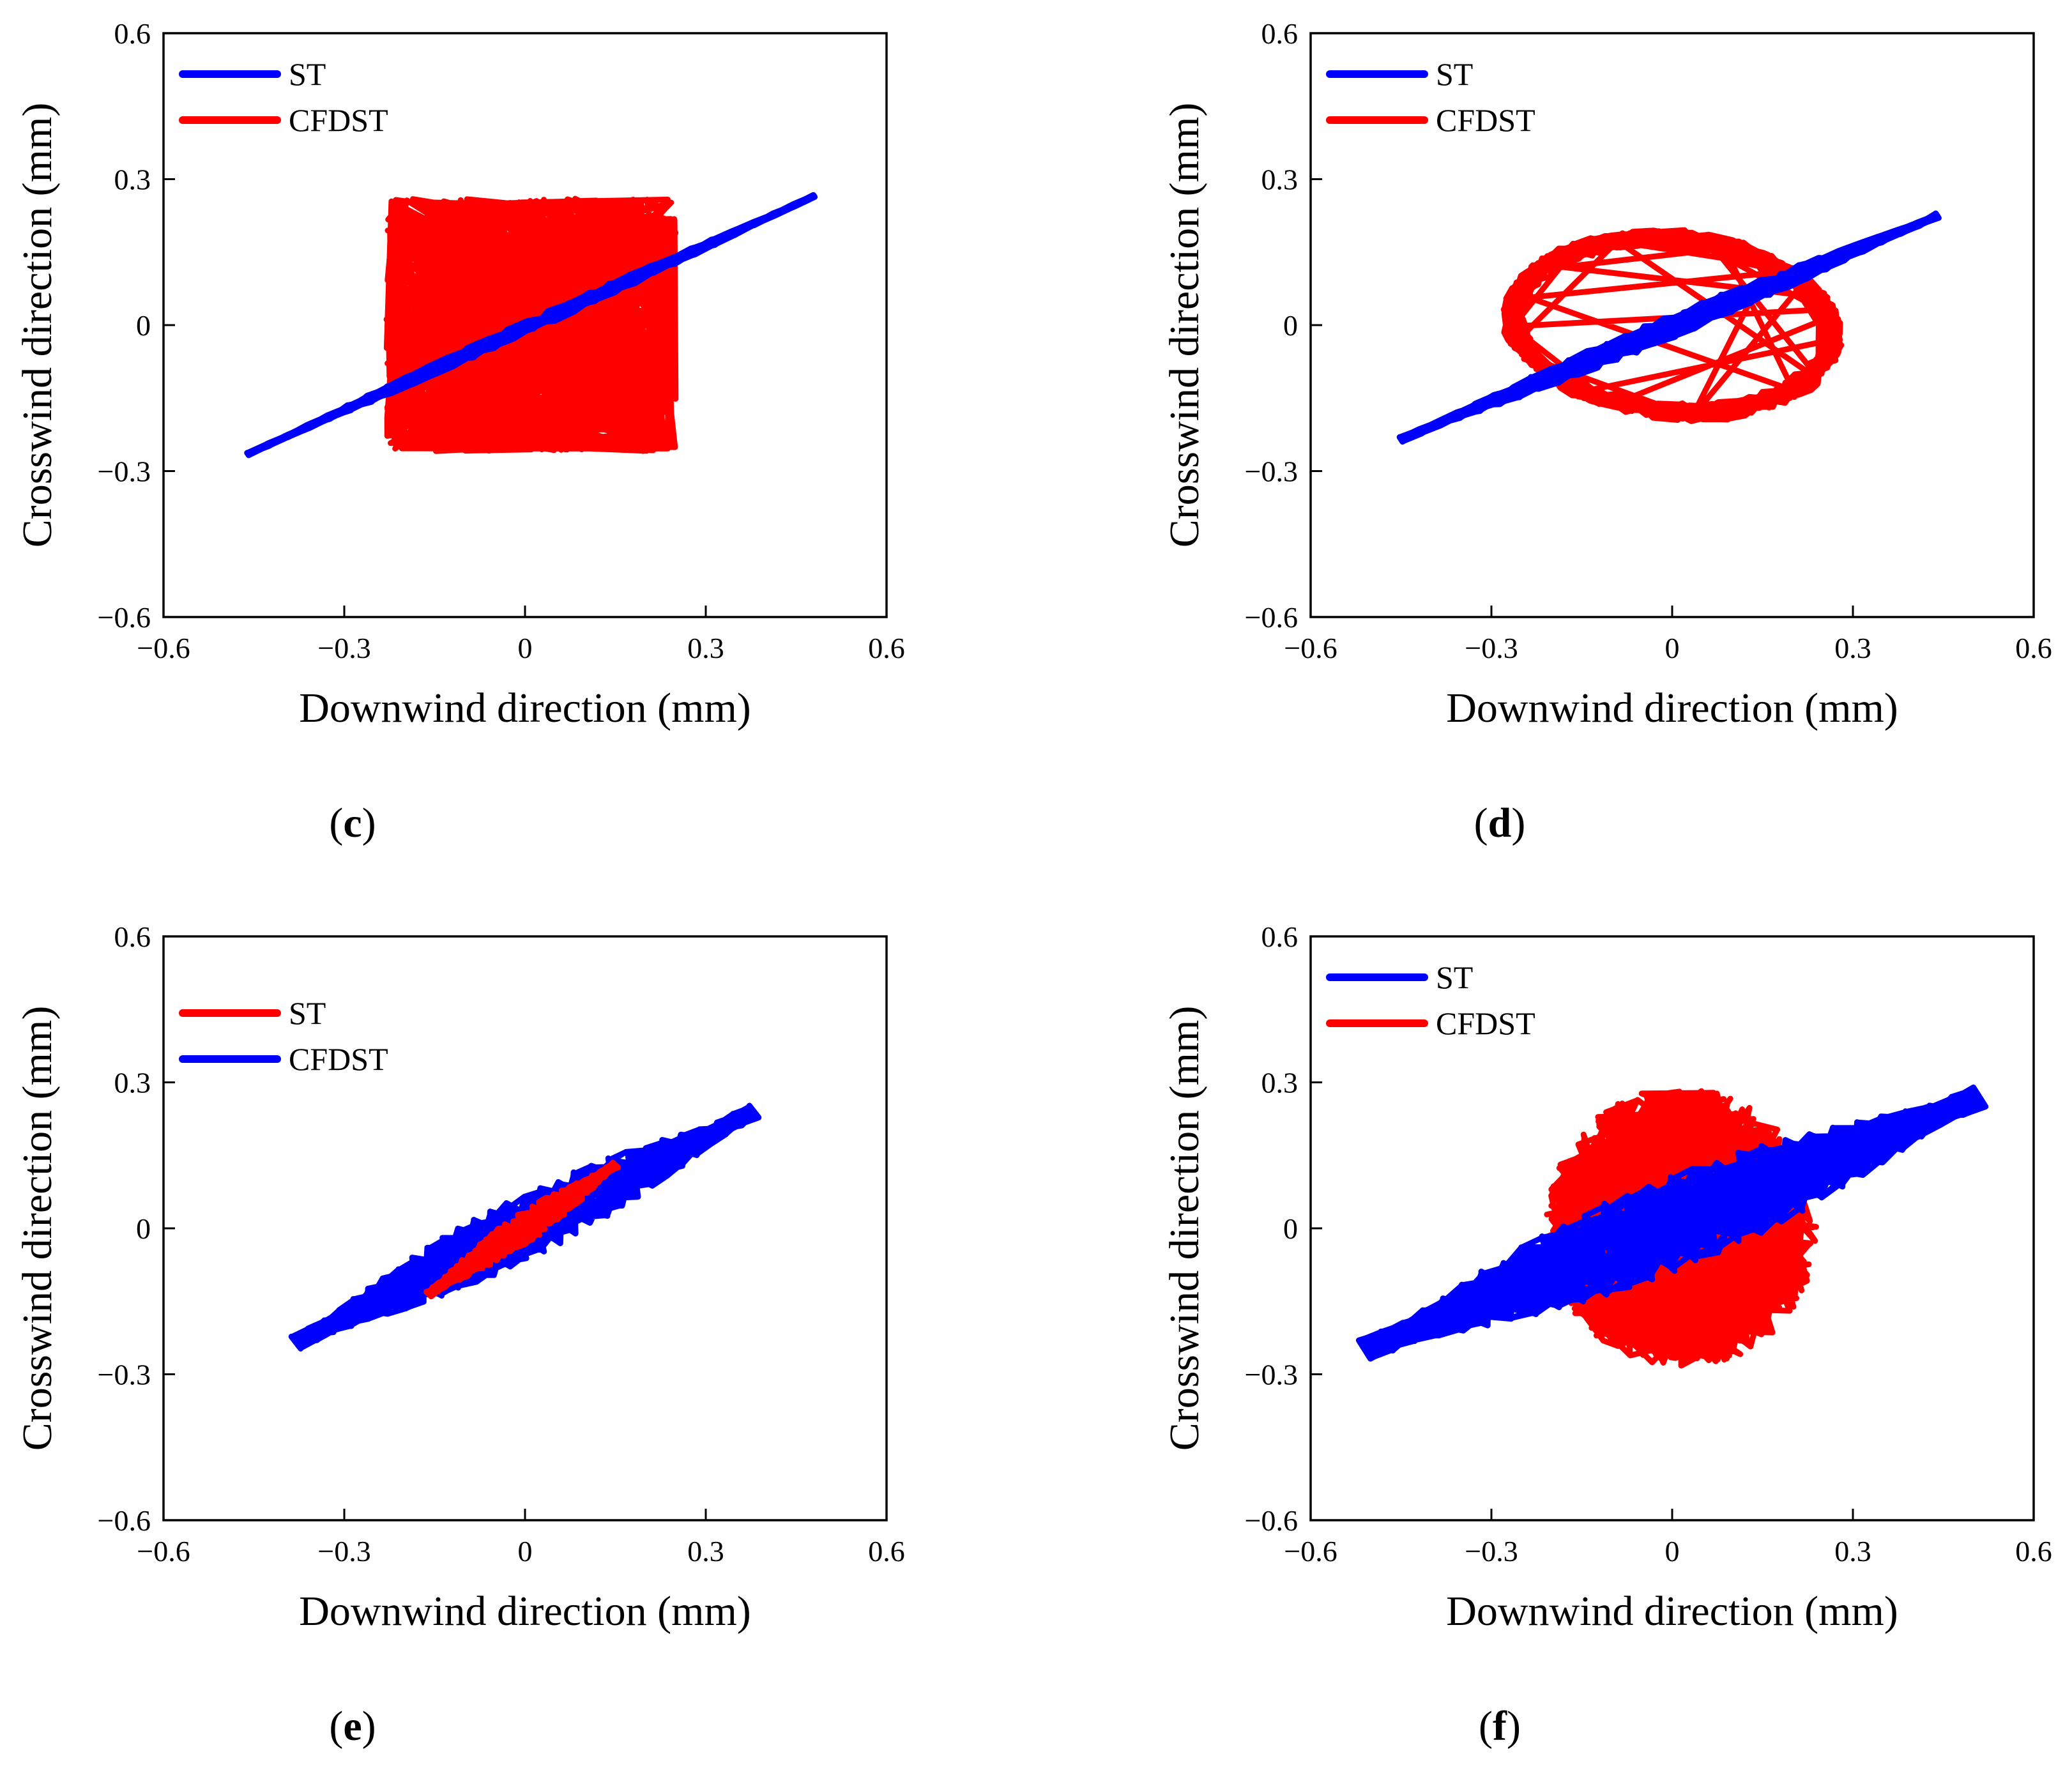 Image resolution: width=2072 pixels, height=1777 pixels. What do you see at coordinates (1500, 1726) in the screenshot?
I see `panel-caption: (f)` at bounding box center [1500, 1726].